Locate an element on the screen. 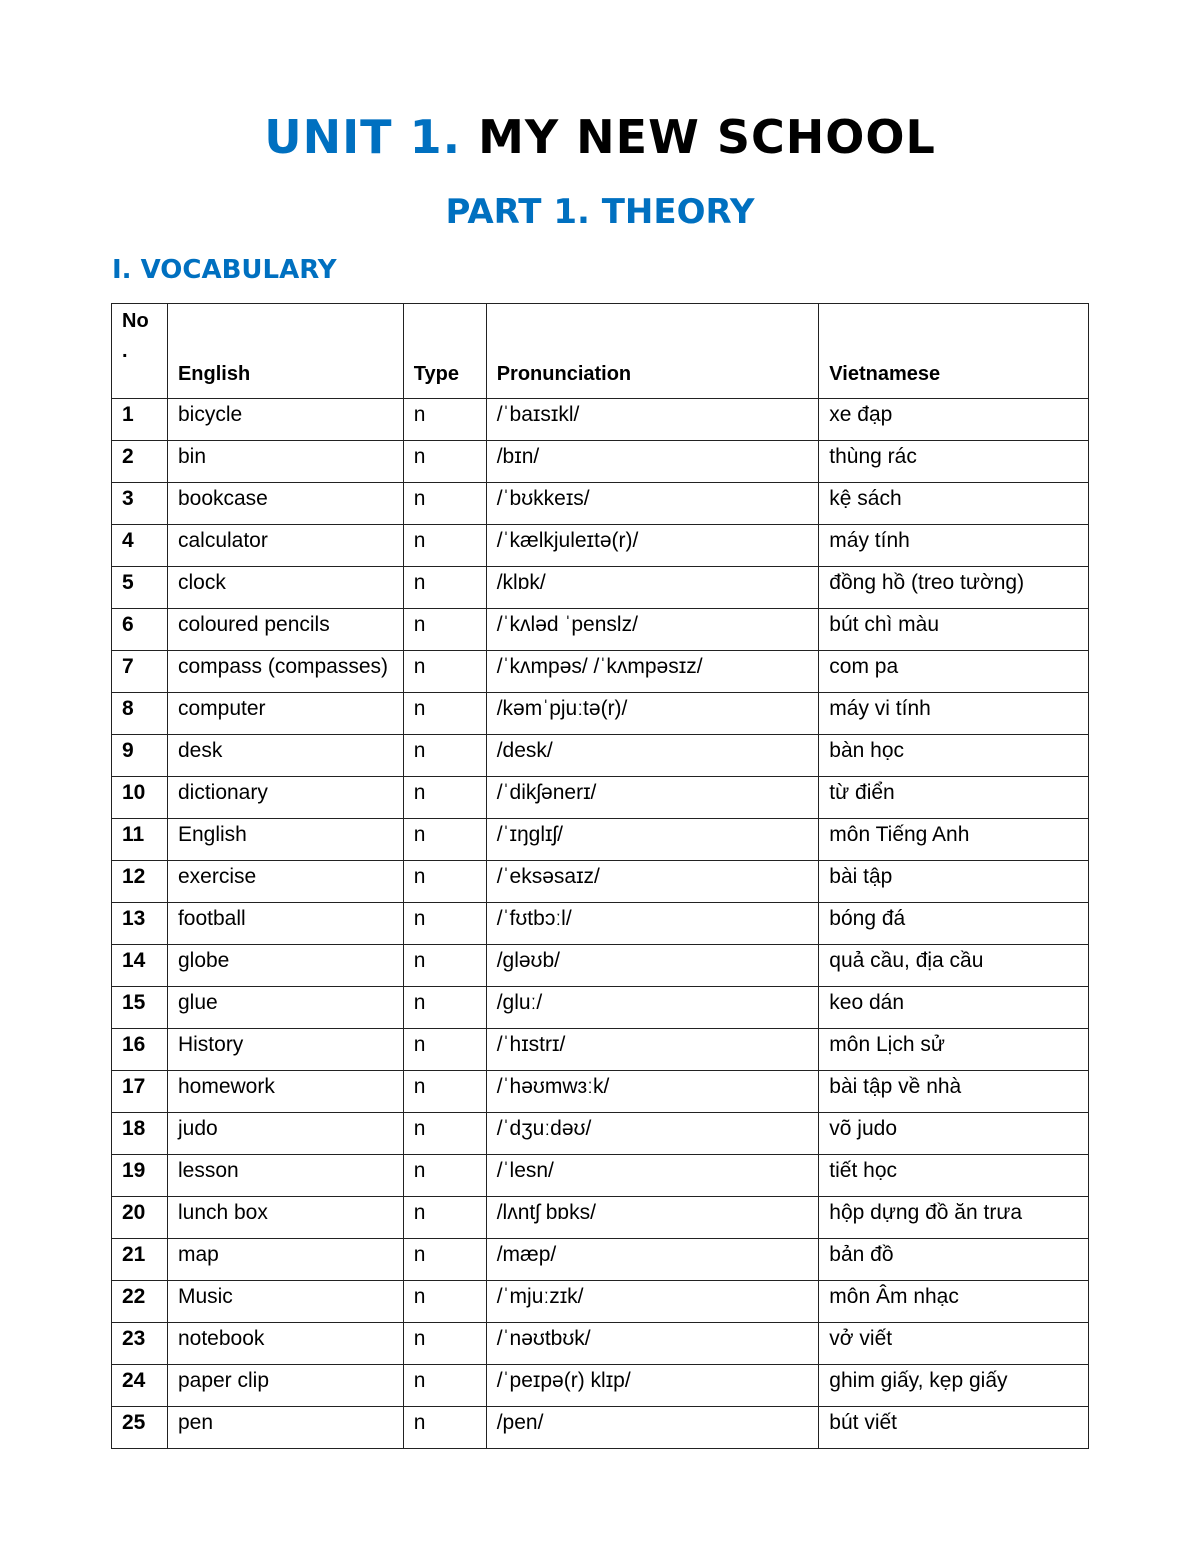 The height and width of the screenshot is (1553, 1200). cell-no: 7 is located at coordinates (139, 671).